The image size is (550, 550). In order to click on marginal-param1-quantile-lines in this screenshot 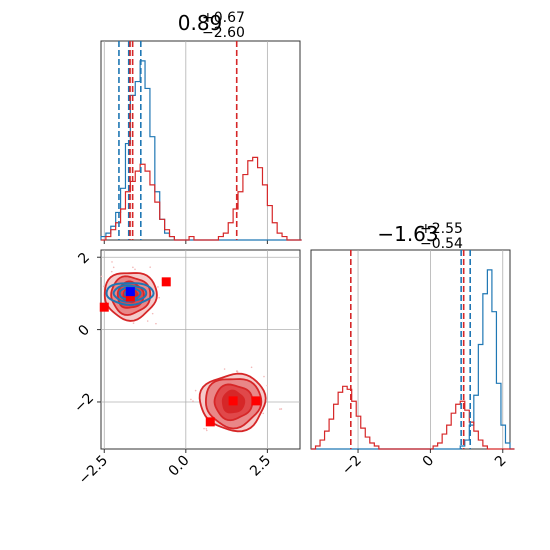, I will do `click(178, 140)`.